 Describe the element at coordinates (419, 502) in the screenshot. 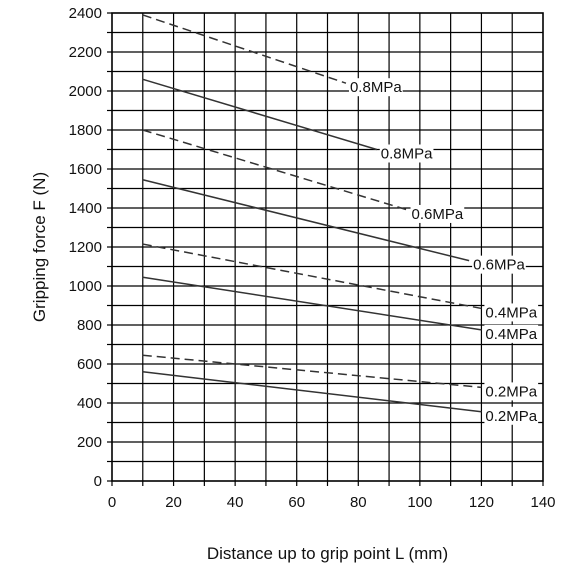

I see `x-tick-label: 100` at that location.